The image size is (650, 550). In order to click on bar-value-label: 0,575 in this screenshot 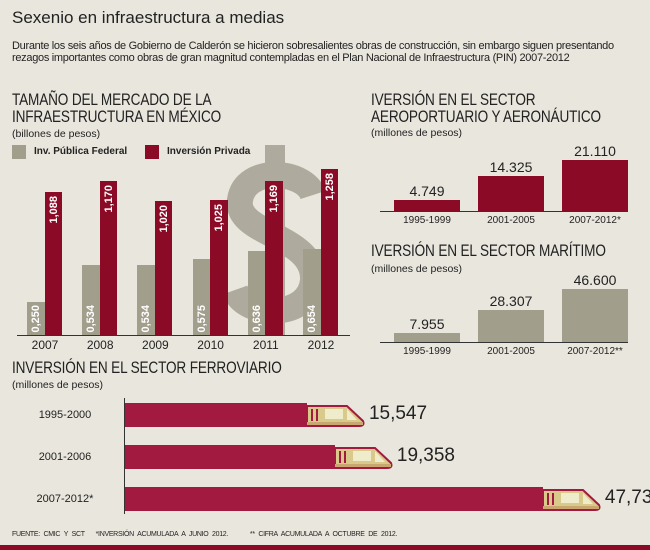, I will do `click(201, 319)`.